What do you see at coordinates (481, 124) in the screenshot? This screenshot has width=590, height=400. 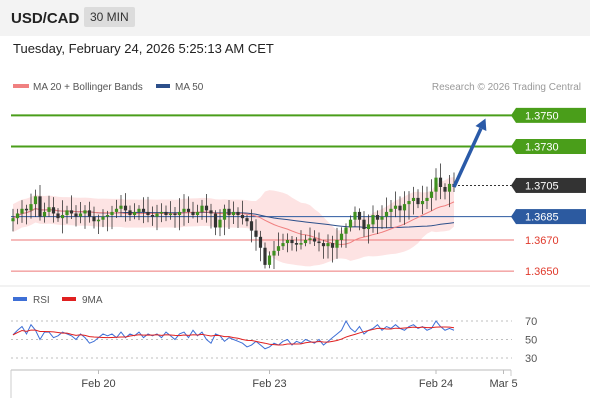 I see `forecast-arrow-head` at bounding box center [481, 124].